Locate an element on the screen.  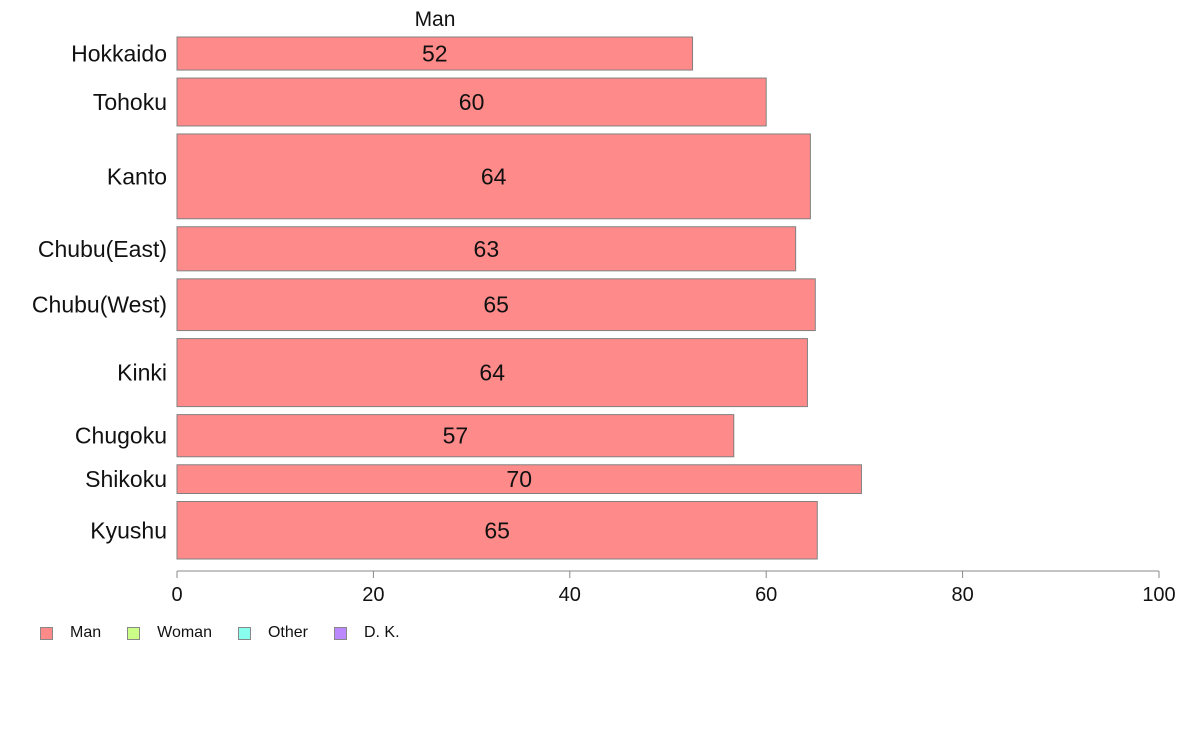
bar-kinki is located at coordinates (492, 373).